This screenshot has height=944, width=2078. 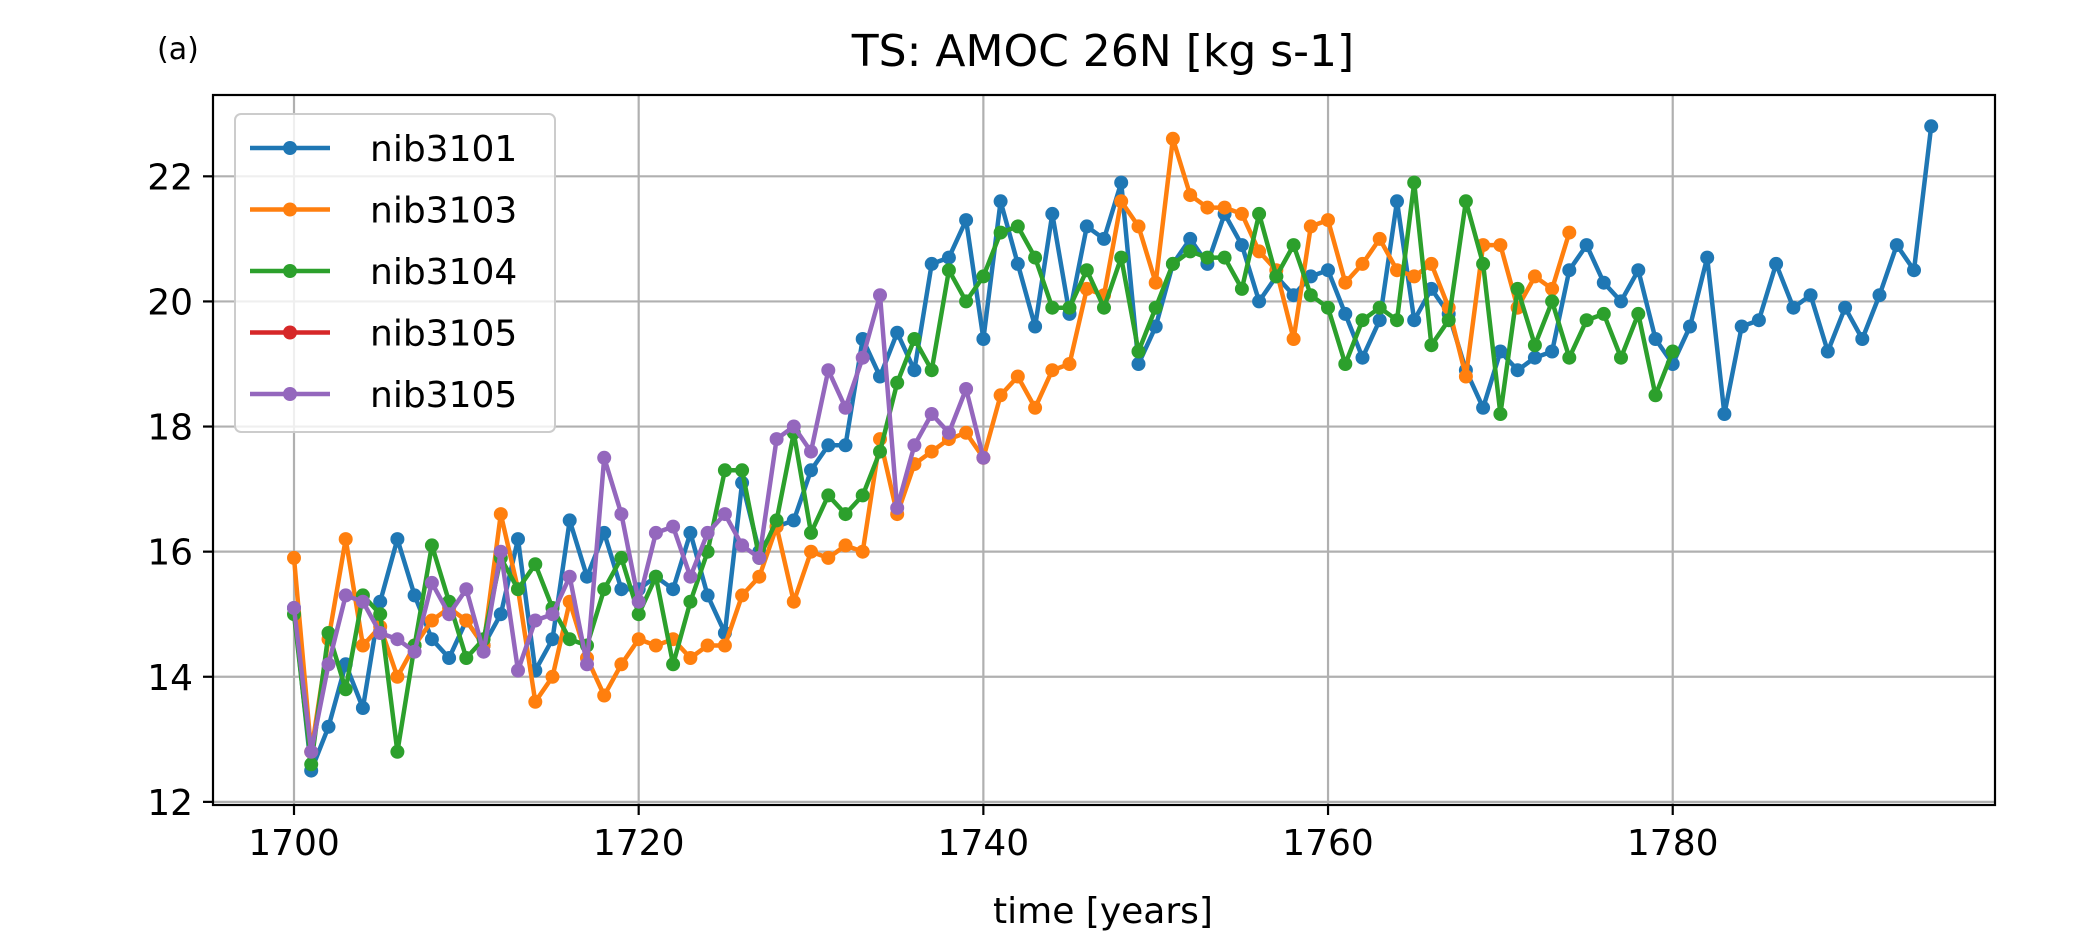 What do you see at coordinates (170, 553) in the screenshot?
I see `y-tick-label: 16` at bounding box center [170, 553].